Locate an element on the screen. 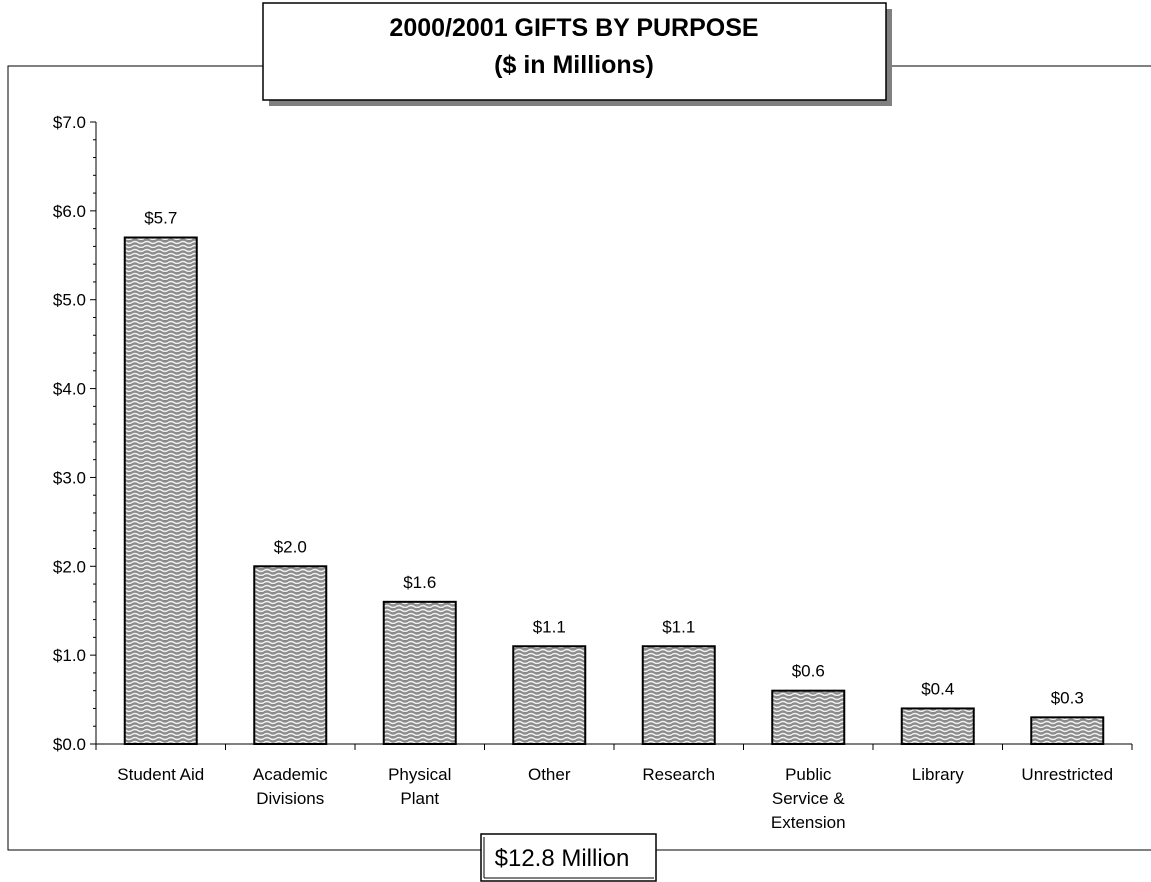 The height and width of the screenshot is (882, 1151). bar-data-label: $5.7 is located at coordinates (160, 218).